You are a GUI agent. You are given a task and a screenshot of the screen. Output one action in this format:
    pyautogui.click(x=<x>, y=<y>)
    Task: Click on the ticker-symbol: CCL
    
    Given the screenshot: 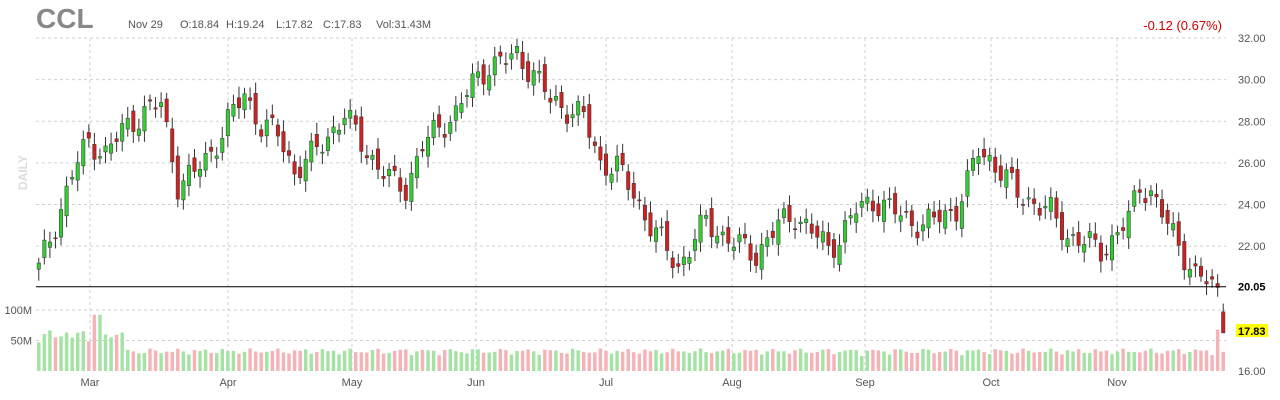 What is the action you would take?
    pyautogui.click(x=65, y=18)
    